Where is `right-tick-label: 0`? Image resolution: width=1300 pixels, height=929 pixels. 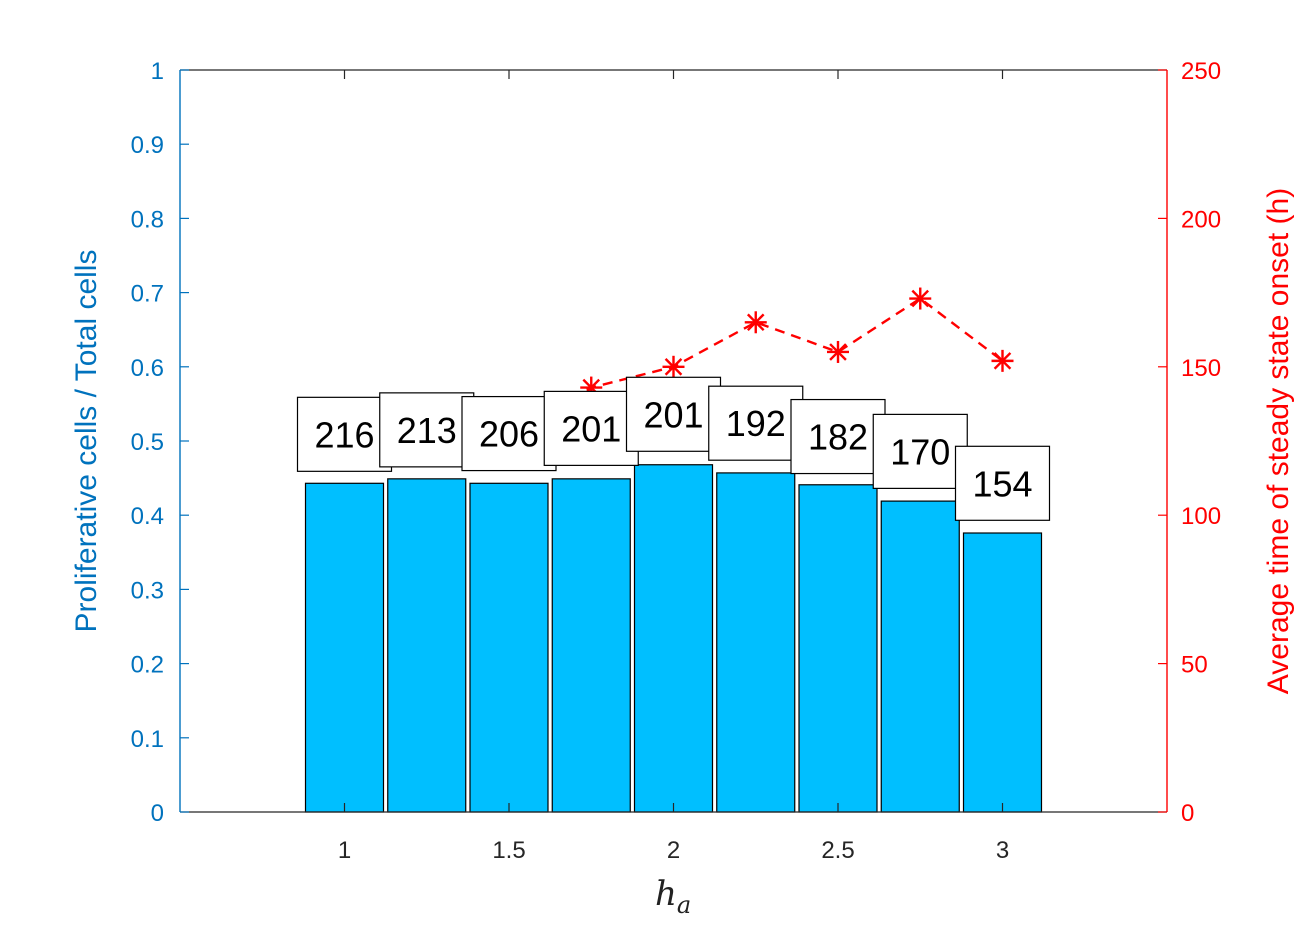 right-tick-label: 0 is located at coordinates (1187, 813).